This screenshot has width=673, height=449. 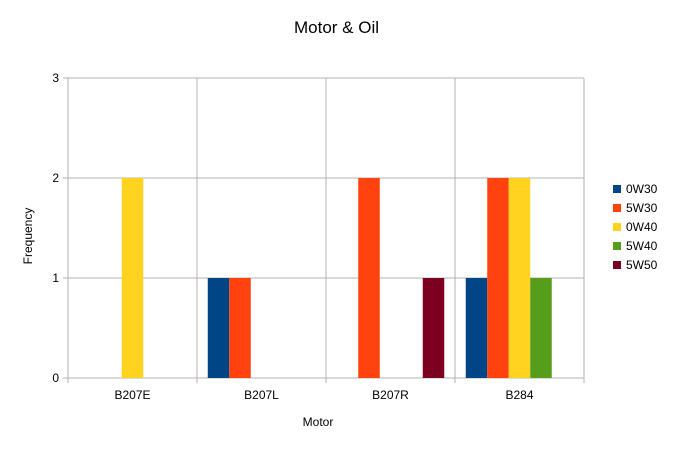 What do you see at coordinates (642, 207) in the screenshot?
I see `legend-label: 5W30` at bounding box center [642, 207].